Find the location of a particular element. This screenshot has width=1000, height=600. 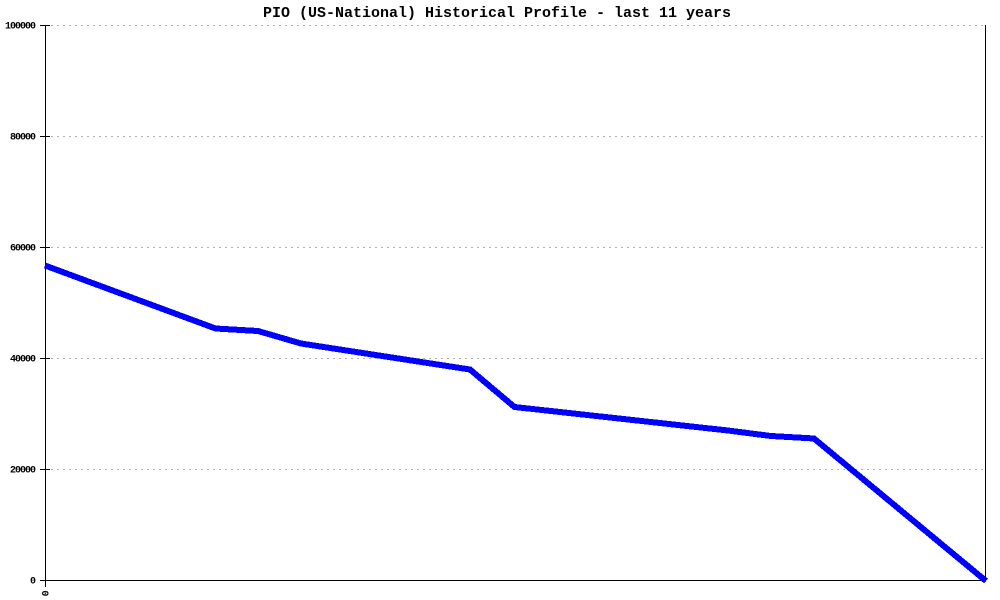

svg-text: 80000 is located at coordinates (23, 138).